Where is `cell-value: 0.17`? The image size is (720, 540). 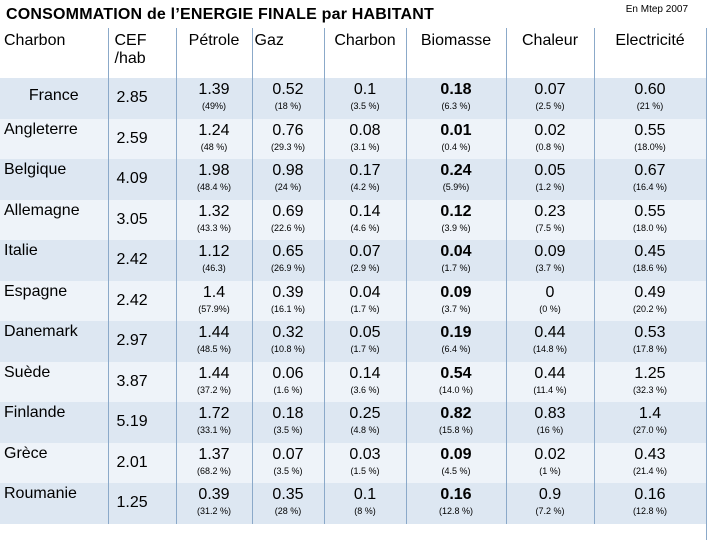 cell-value: 0.17 is located at coordinates (365, 170).